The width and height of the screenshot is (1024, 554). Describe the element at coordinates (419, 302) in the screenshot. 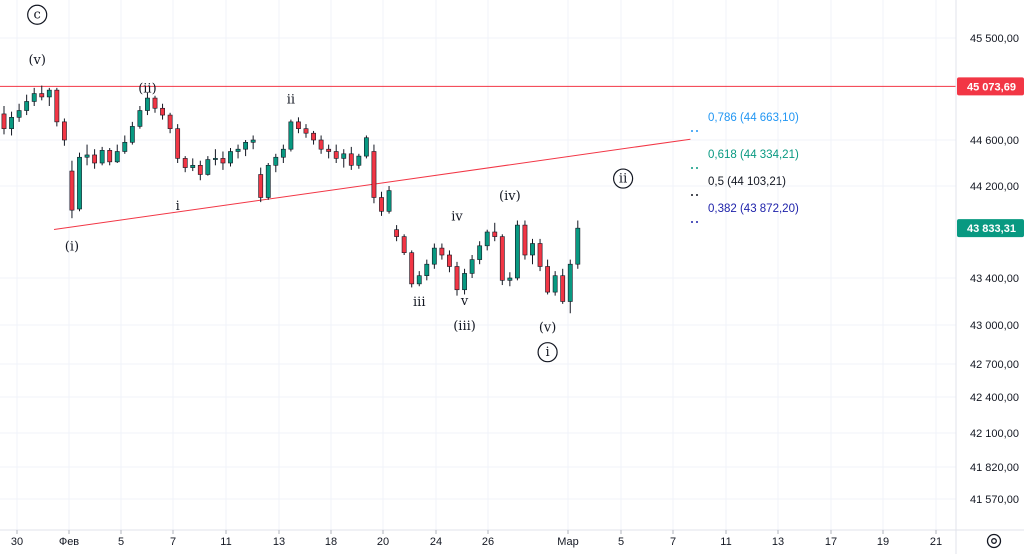

I see `wave-label: iii` at that location.